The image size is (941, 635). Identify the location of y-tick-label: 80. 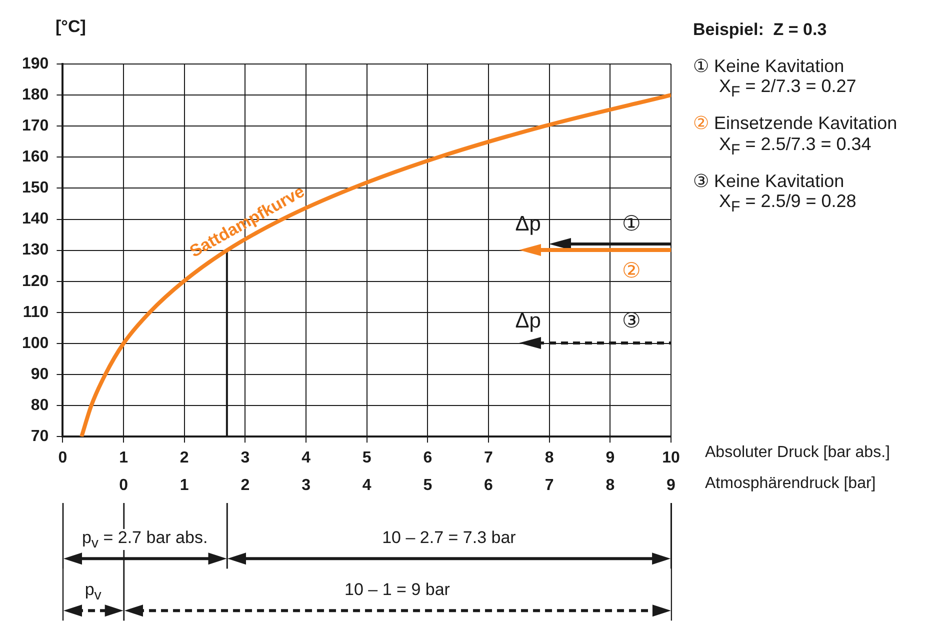
(39, 405).